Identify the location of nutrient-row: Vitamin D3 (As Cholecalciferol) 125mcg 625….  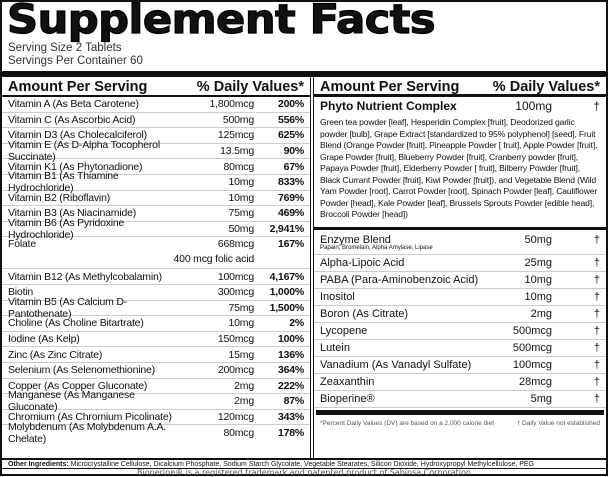
(156, 136).